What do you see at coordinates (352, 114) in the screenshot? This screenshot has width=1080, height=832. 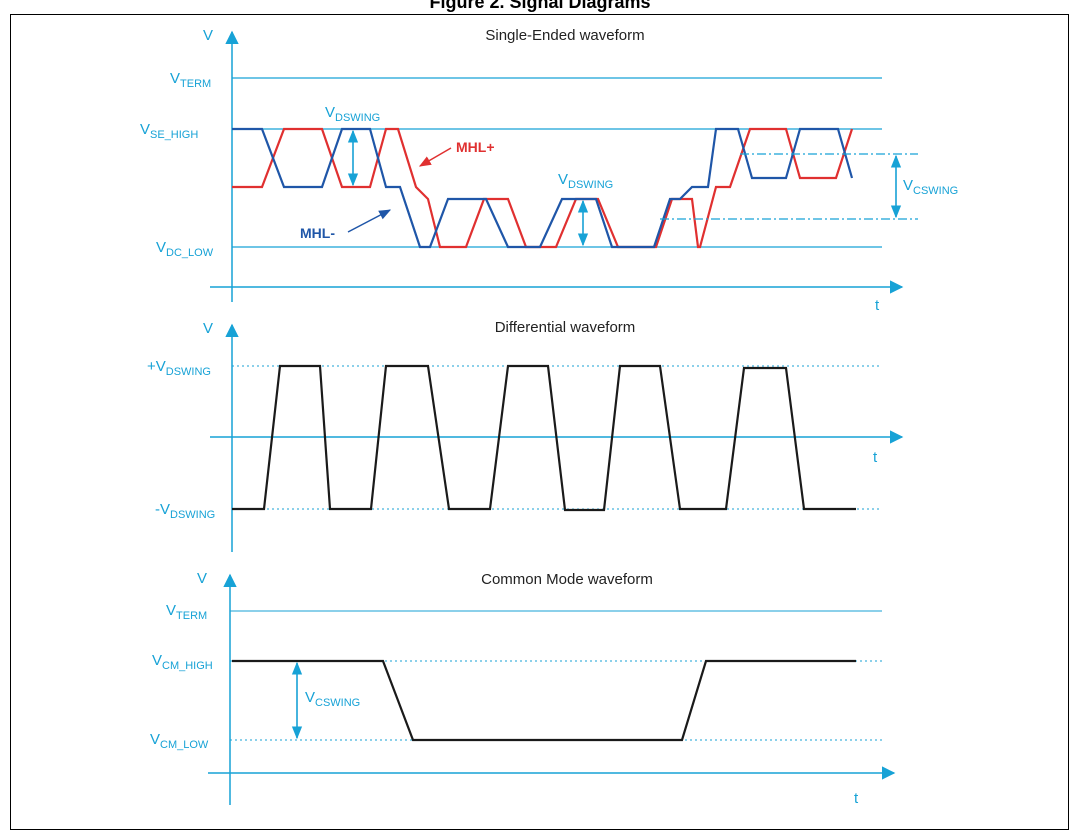 I see `vdswing-label-1: VDSWING` at bounding box center [352, 114].